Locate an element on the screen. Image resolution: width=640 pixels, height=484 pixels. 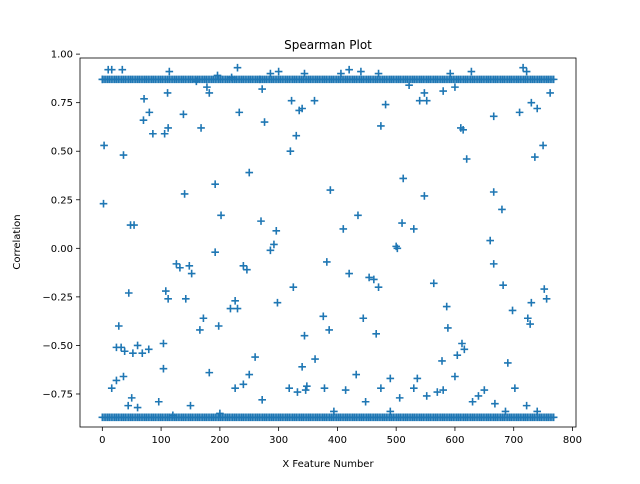
y-tick-label: 0.00 is located at coordinates (62, 249).